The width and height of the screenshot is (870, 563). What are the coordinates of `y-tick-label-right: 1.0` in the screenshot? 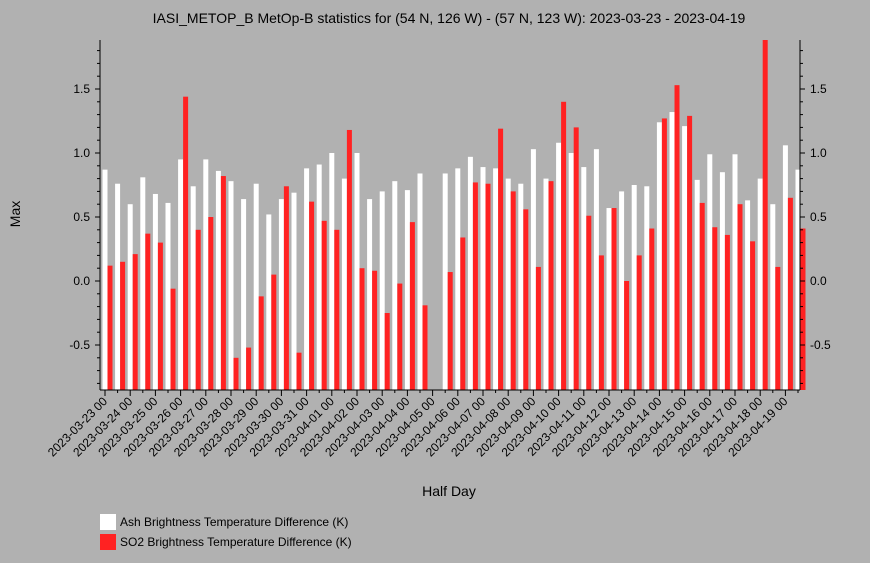 It's located at (818, 153).